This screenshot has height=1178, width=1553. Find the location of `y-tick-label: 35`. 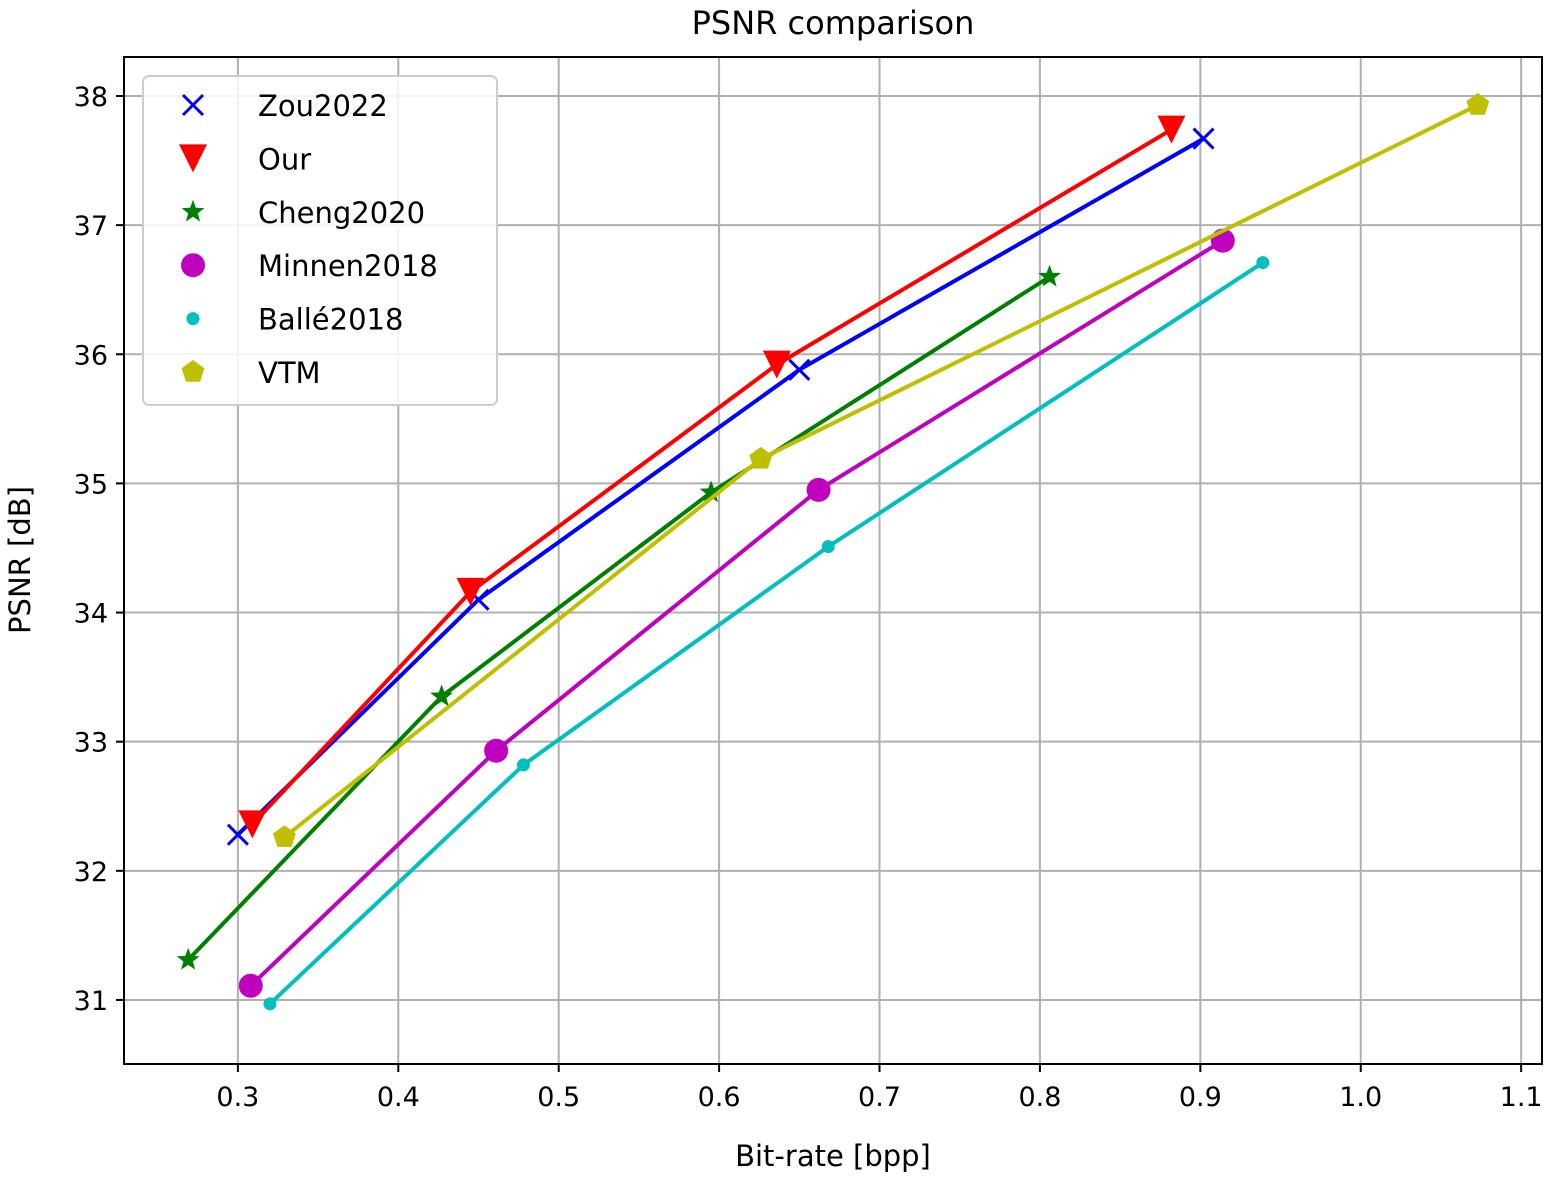

y-tick-label: 35 is located at coordinates (91, 484).